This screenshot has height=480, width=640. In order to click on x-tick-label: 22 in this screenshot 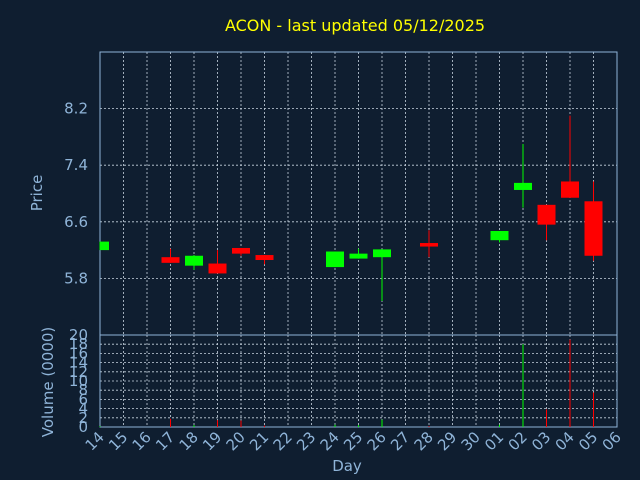, I will do `click(283, 441)`.